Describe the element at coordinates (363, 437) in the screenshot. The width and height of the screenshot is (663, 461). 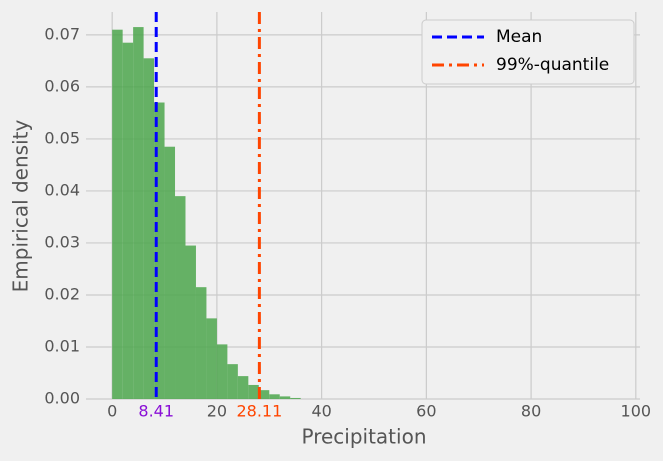
I see `x-axis-label: Precipitation` at that location.